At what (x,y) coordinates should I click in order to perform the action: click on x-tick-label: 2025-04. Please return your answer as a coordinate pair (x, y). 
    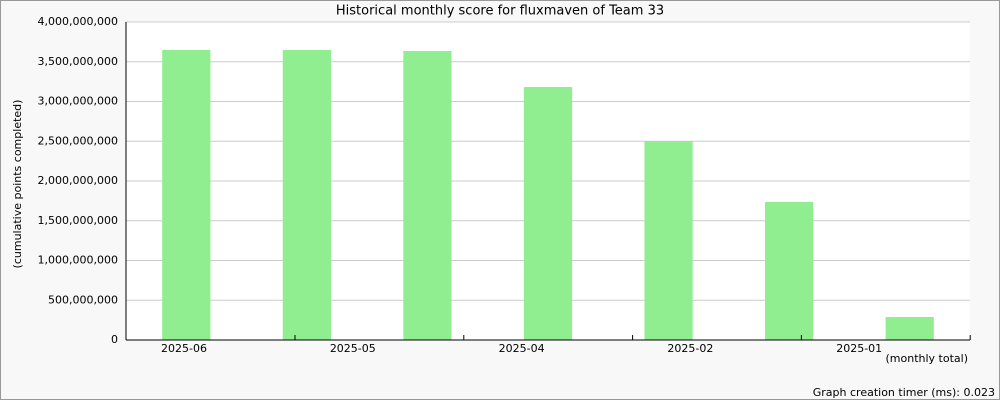
    Looking at the image, I should click on (522, 348).